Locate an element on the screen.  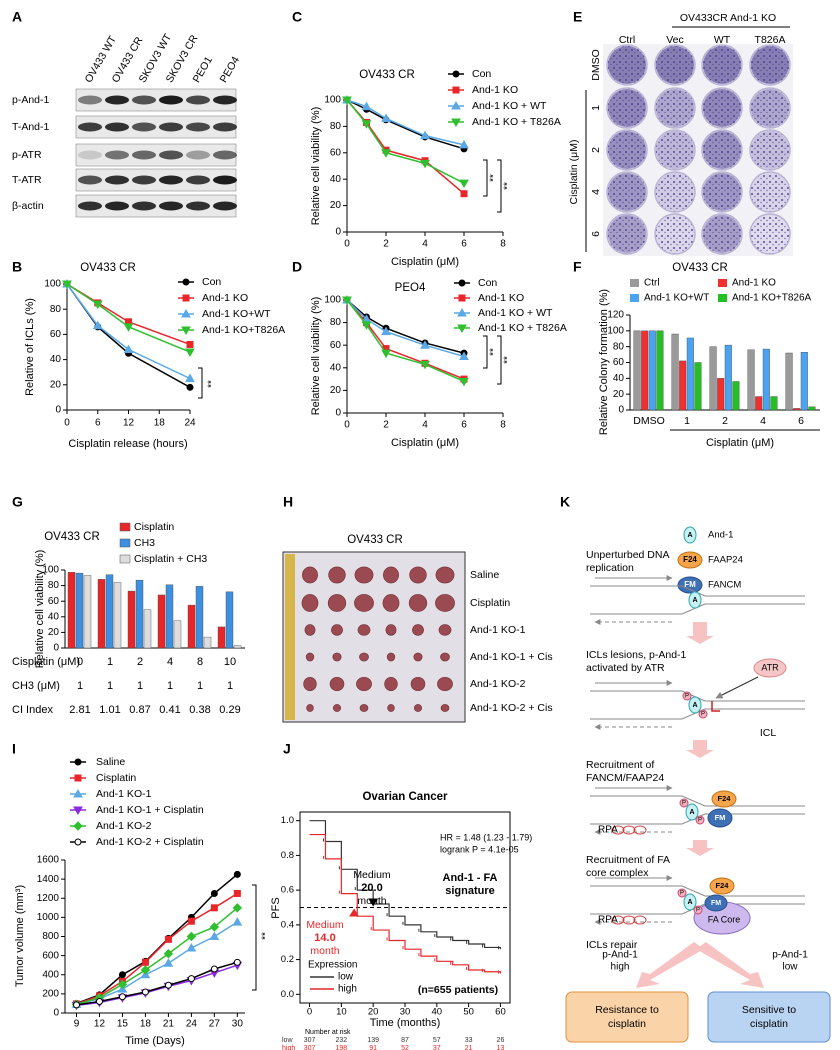
flow-arrow is located at coordinates (730, 965).